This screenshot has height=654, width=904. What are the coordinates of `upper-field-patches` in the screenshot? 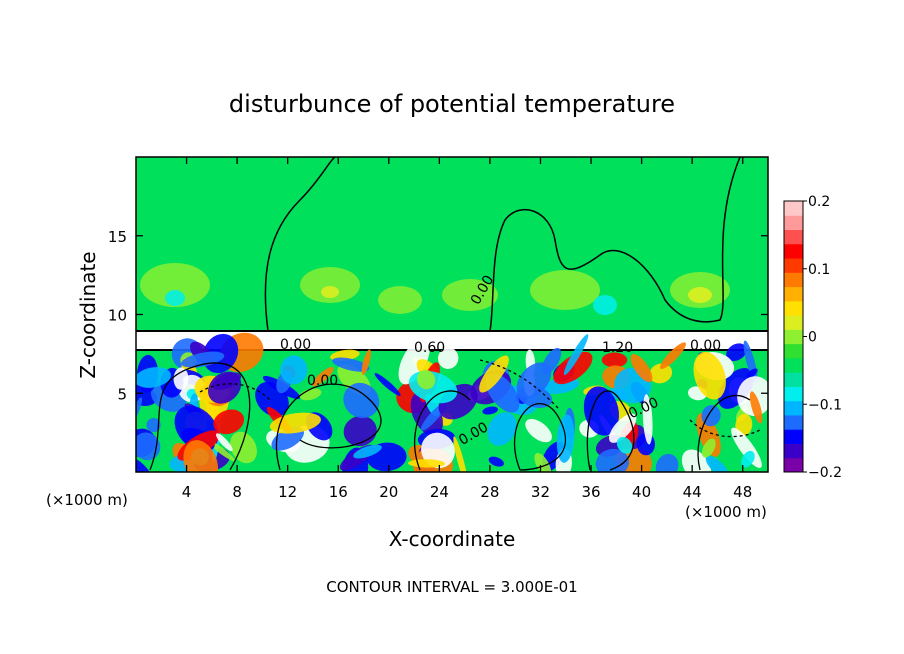 It's located at (435, 288).